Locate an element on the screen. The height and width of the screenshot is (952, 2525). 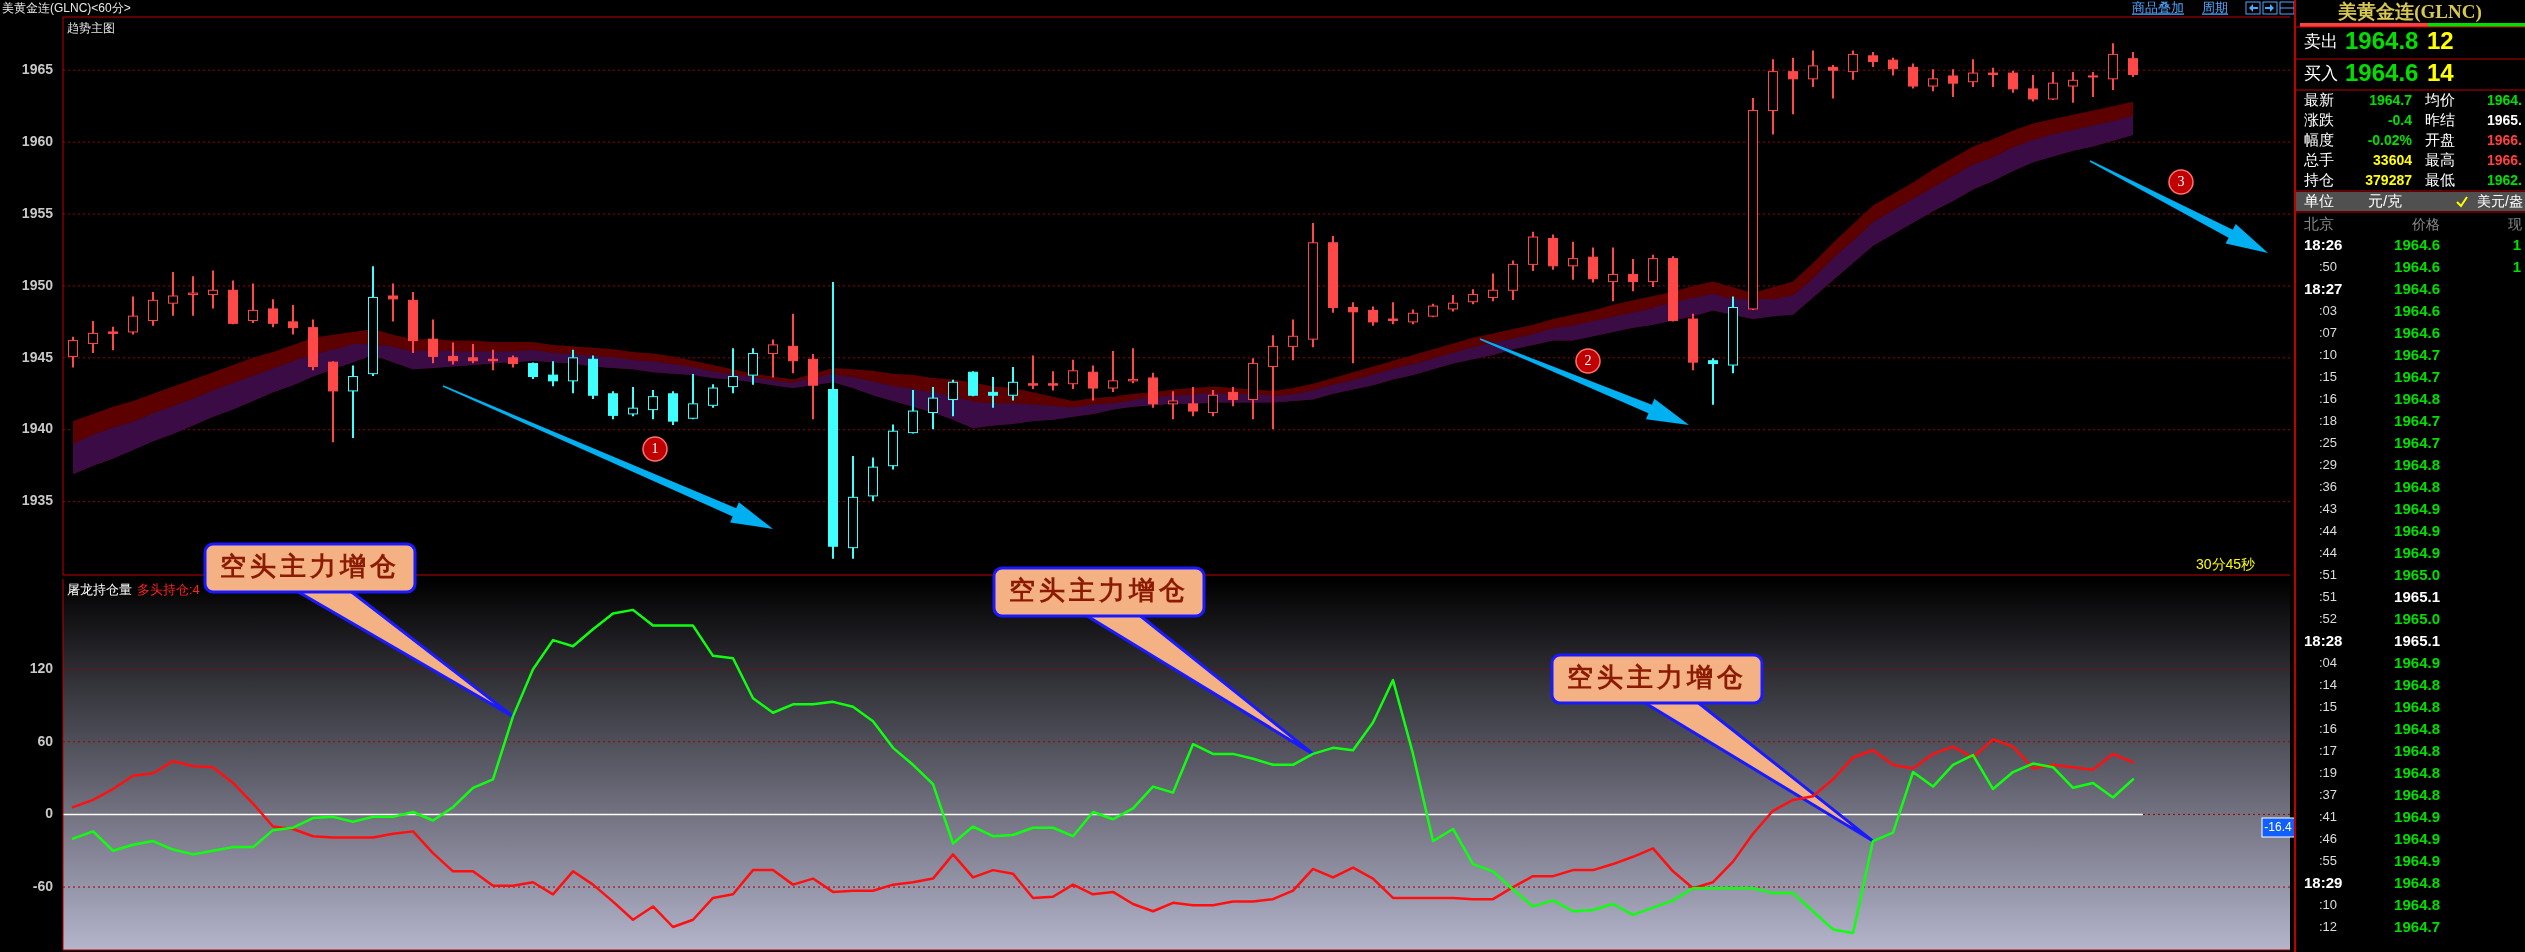
text: 商品叠加 is located at coordinates (2158, 8).